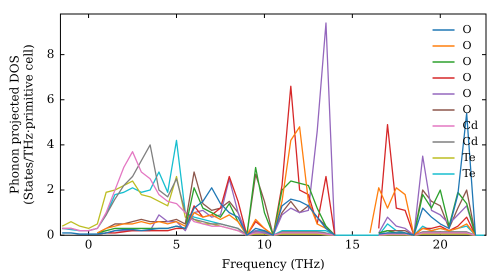 The image size is (500, 280). What do you see at coordinates (88, 245) in the screenshot?
I see `x-tick-label: 0` at bounding box center [88, 245].